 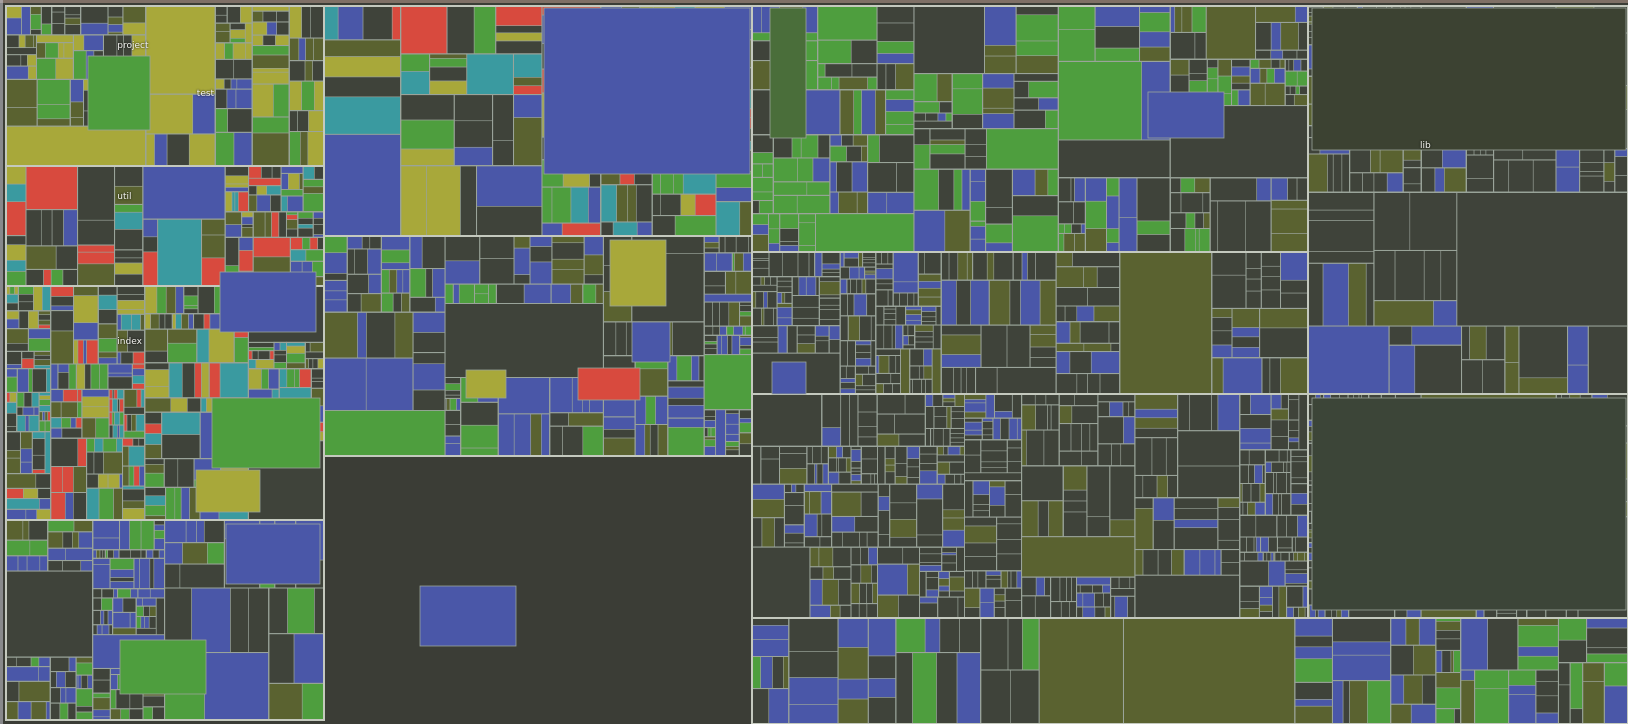 I want to click on treemap-cell-1927, so click(x=1072, y=190).